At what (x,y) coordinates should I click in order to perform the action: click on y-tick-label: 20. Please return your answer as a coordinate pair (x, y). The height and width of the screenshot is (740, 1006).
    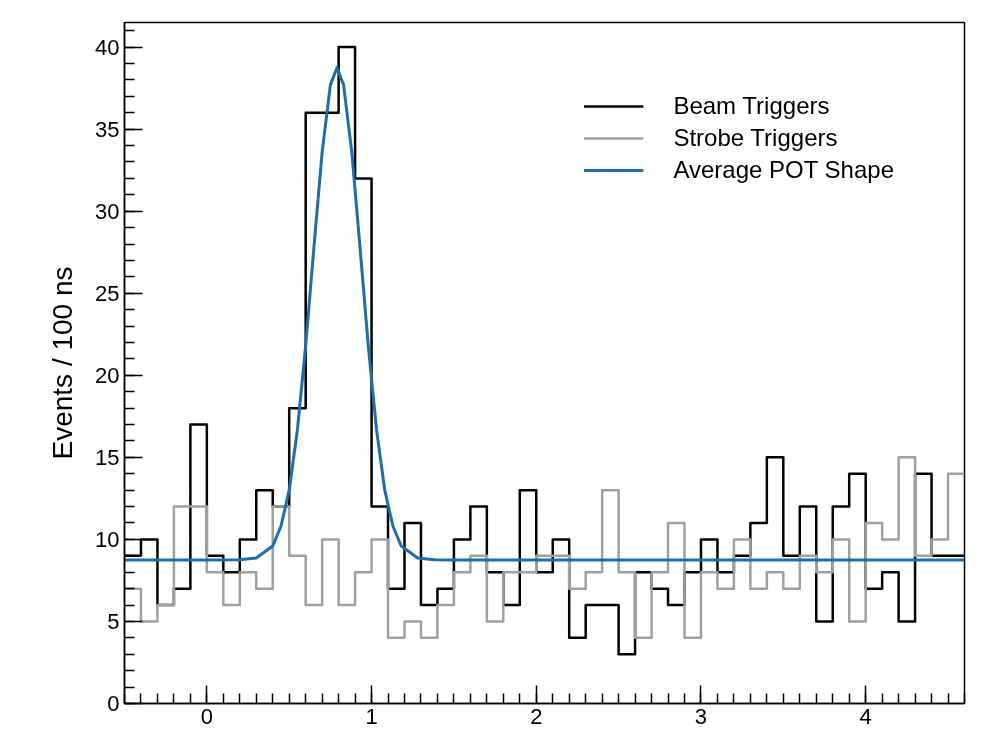
    Looking at the image, I should click on (107, 375).